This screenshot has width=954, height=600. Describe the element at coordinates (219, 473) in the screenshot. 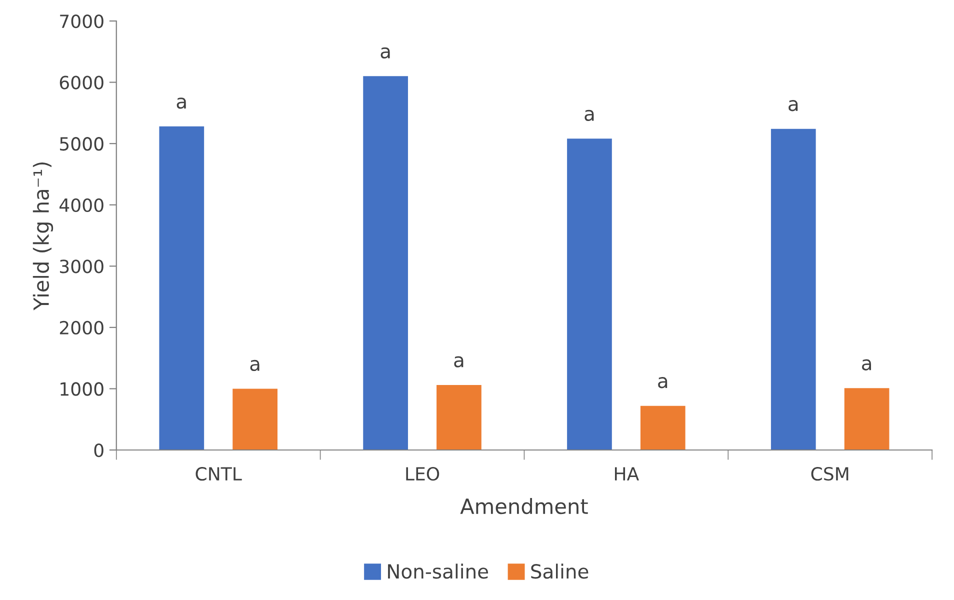

I see `x-tick-label: CNTL` at that location.